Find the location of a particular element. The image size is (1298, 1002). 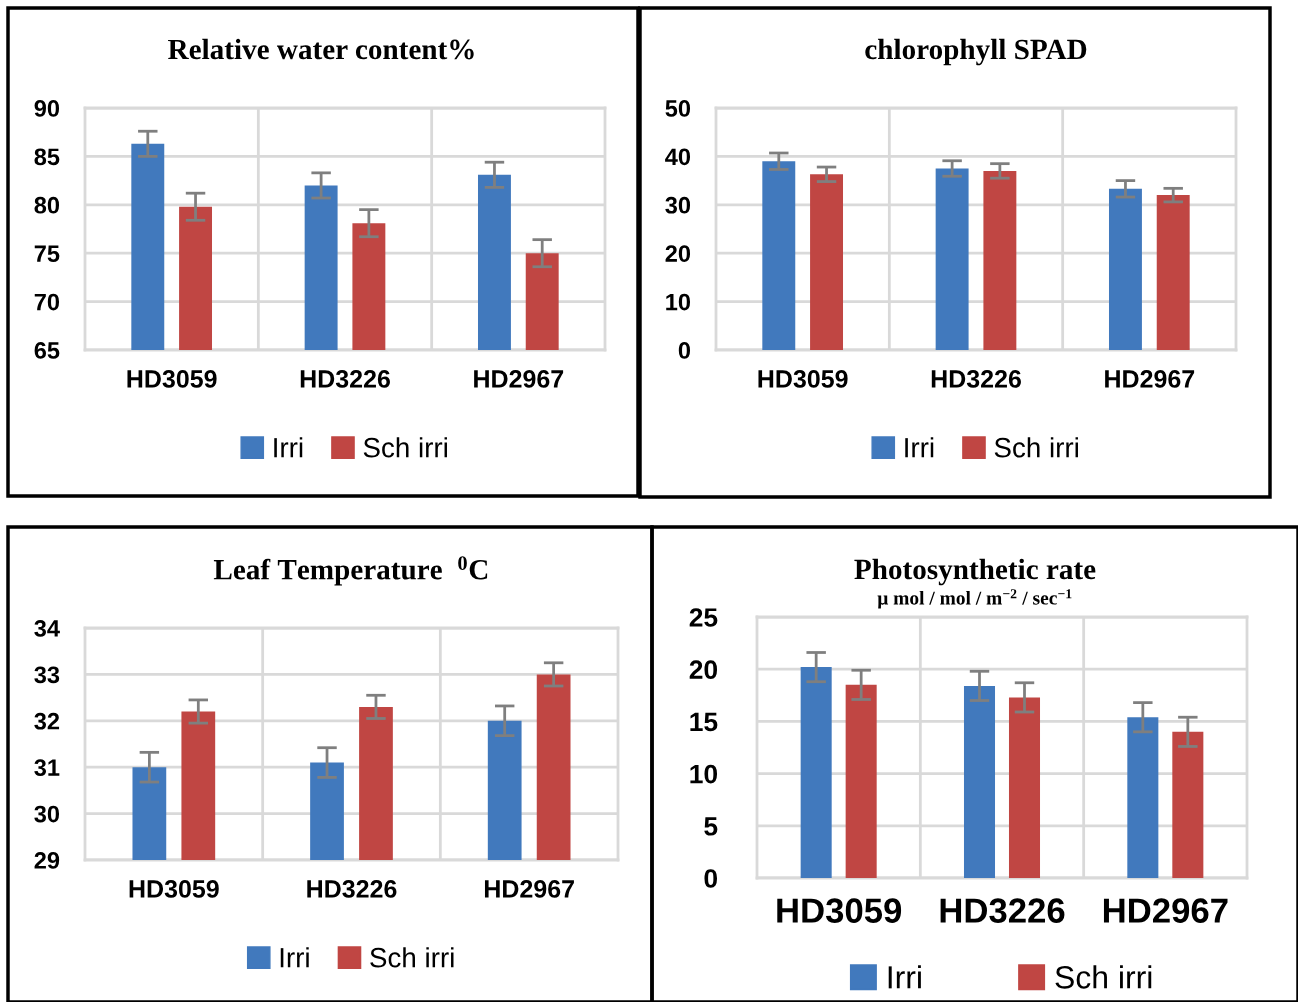

chart-title: Leaf Temperature $^{0}$C is located at coordinates (350, 571).